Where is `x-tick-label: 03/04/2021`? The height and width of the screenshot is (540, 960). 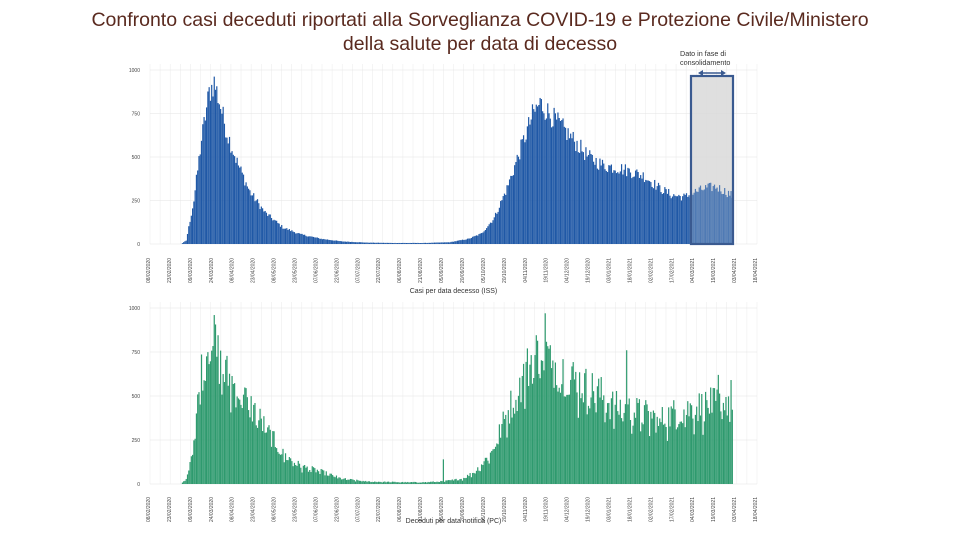 x-tick-label: 03/04/2021 is located at coordinates (735, 270).